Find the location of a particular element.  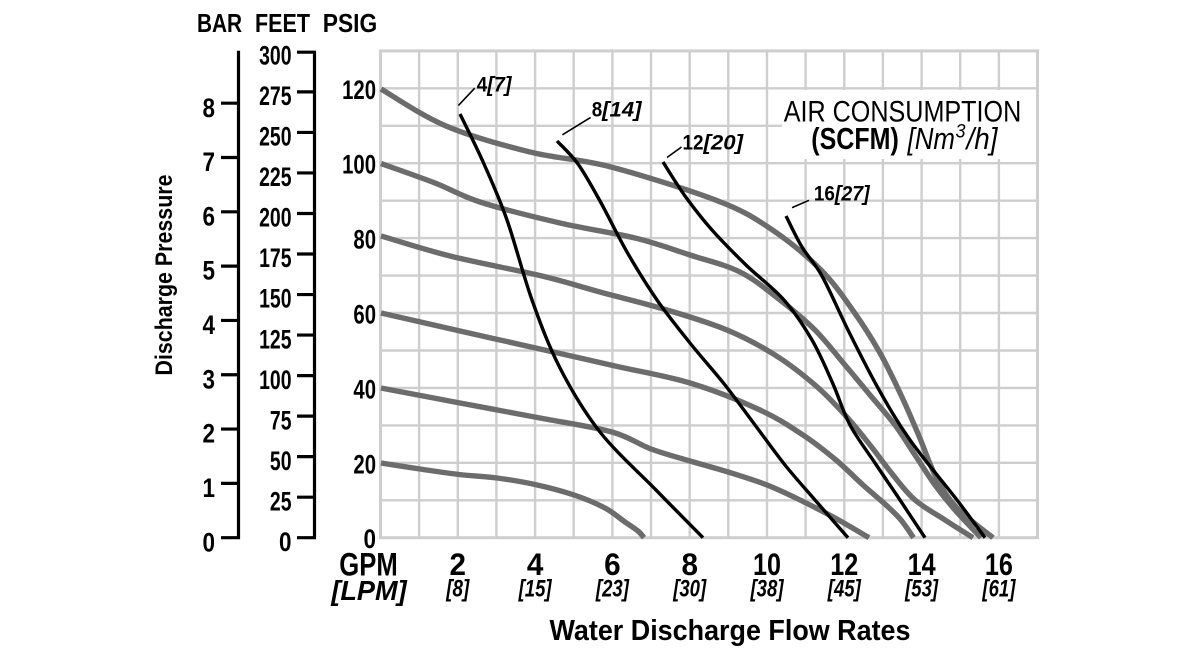

svg-text: [Nm is located at coordinates (931, 139).